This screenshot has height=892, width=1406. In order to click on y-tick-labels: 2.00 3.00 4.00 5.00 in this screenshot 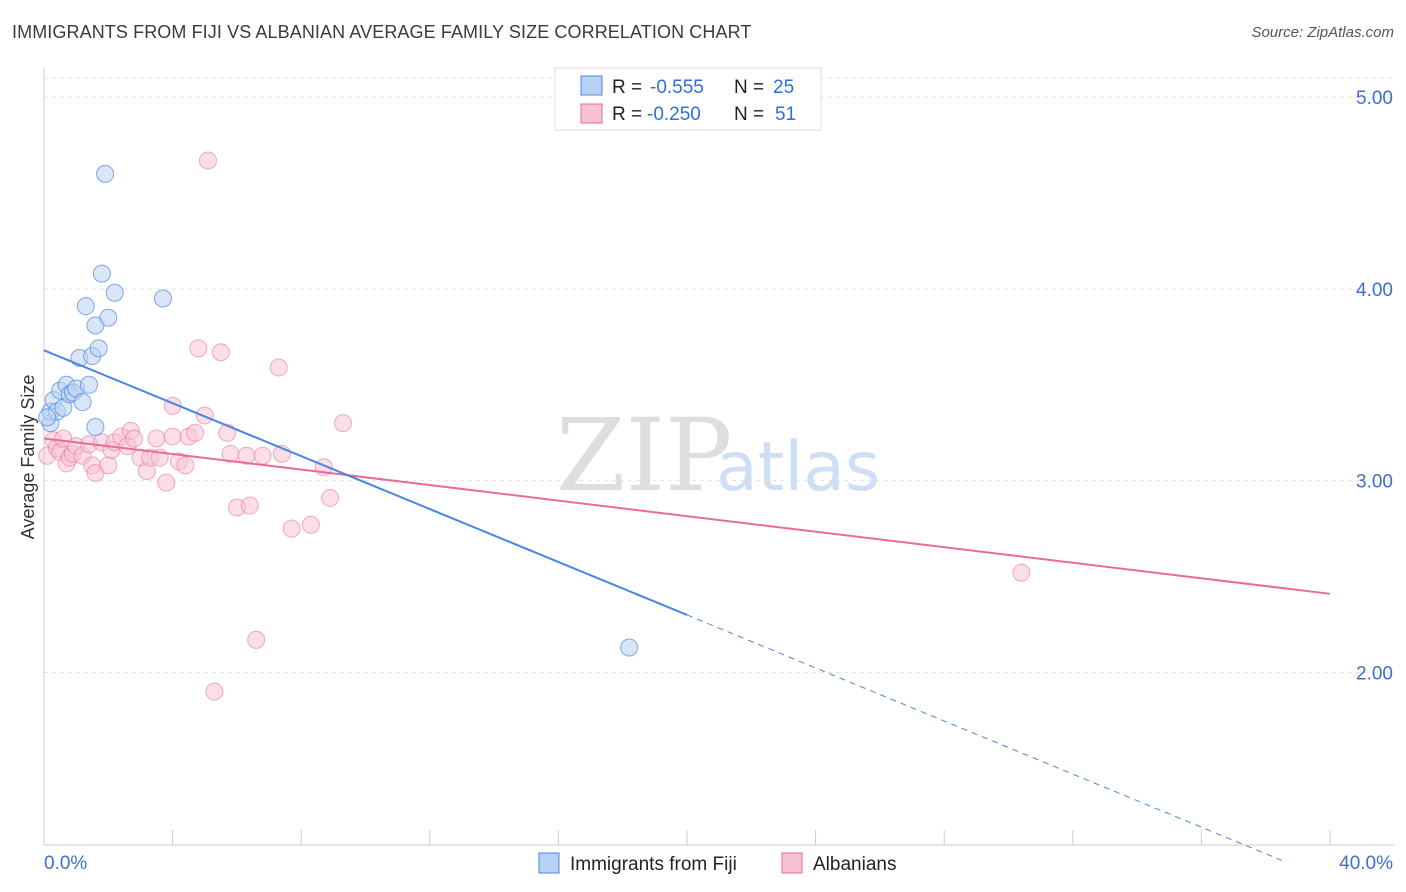, I will do `click(1374, 386)`.